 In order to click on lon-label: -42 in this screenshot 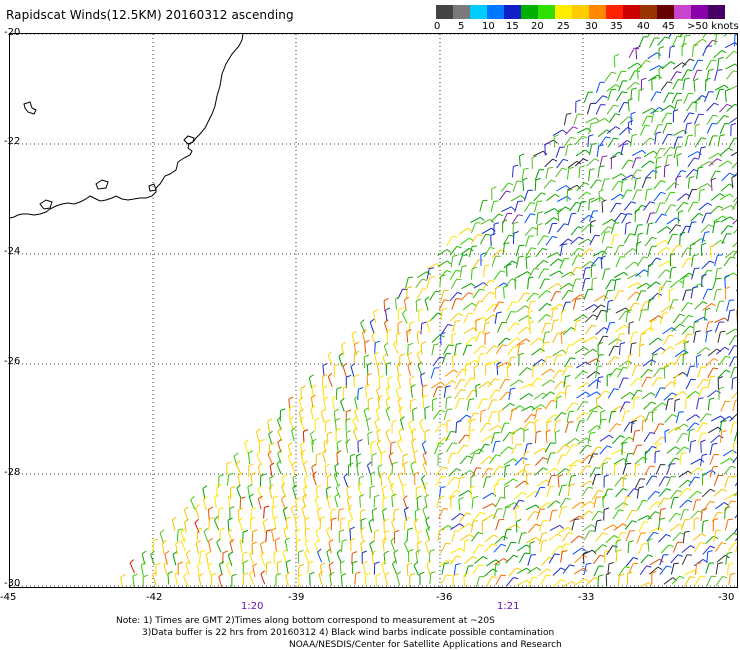, I will do `click(154, 597)`.